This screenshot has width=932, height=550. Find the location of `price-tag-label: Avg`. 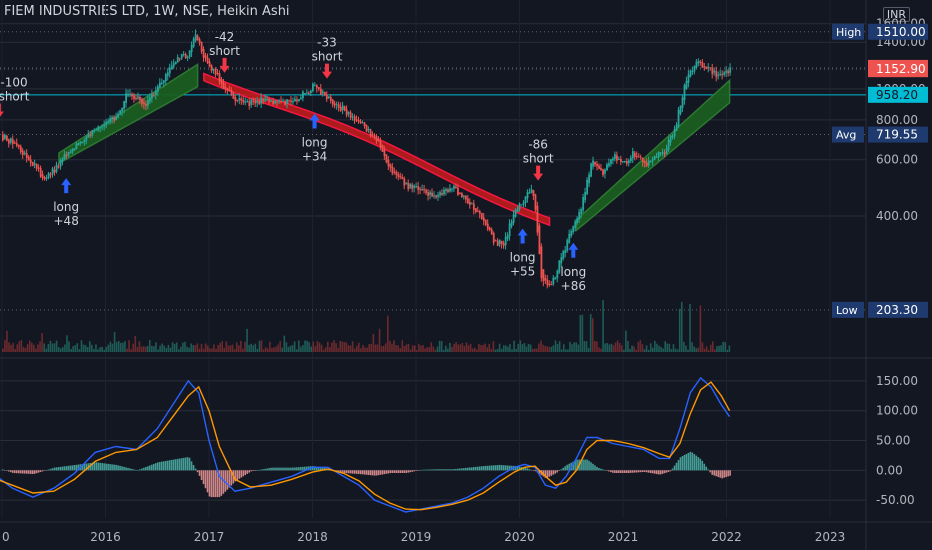

price-tag-label: Avg is located at coordinates (846, 135).